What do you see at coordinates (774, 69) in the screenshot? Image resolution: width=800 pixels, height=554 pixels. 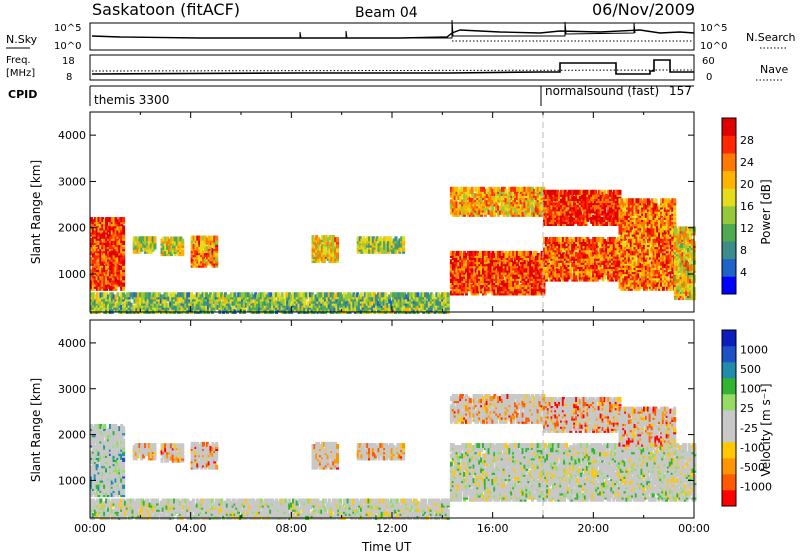 I see `nave-label: Nave` at bounding box center [774, 69].